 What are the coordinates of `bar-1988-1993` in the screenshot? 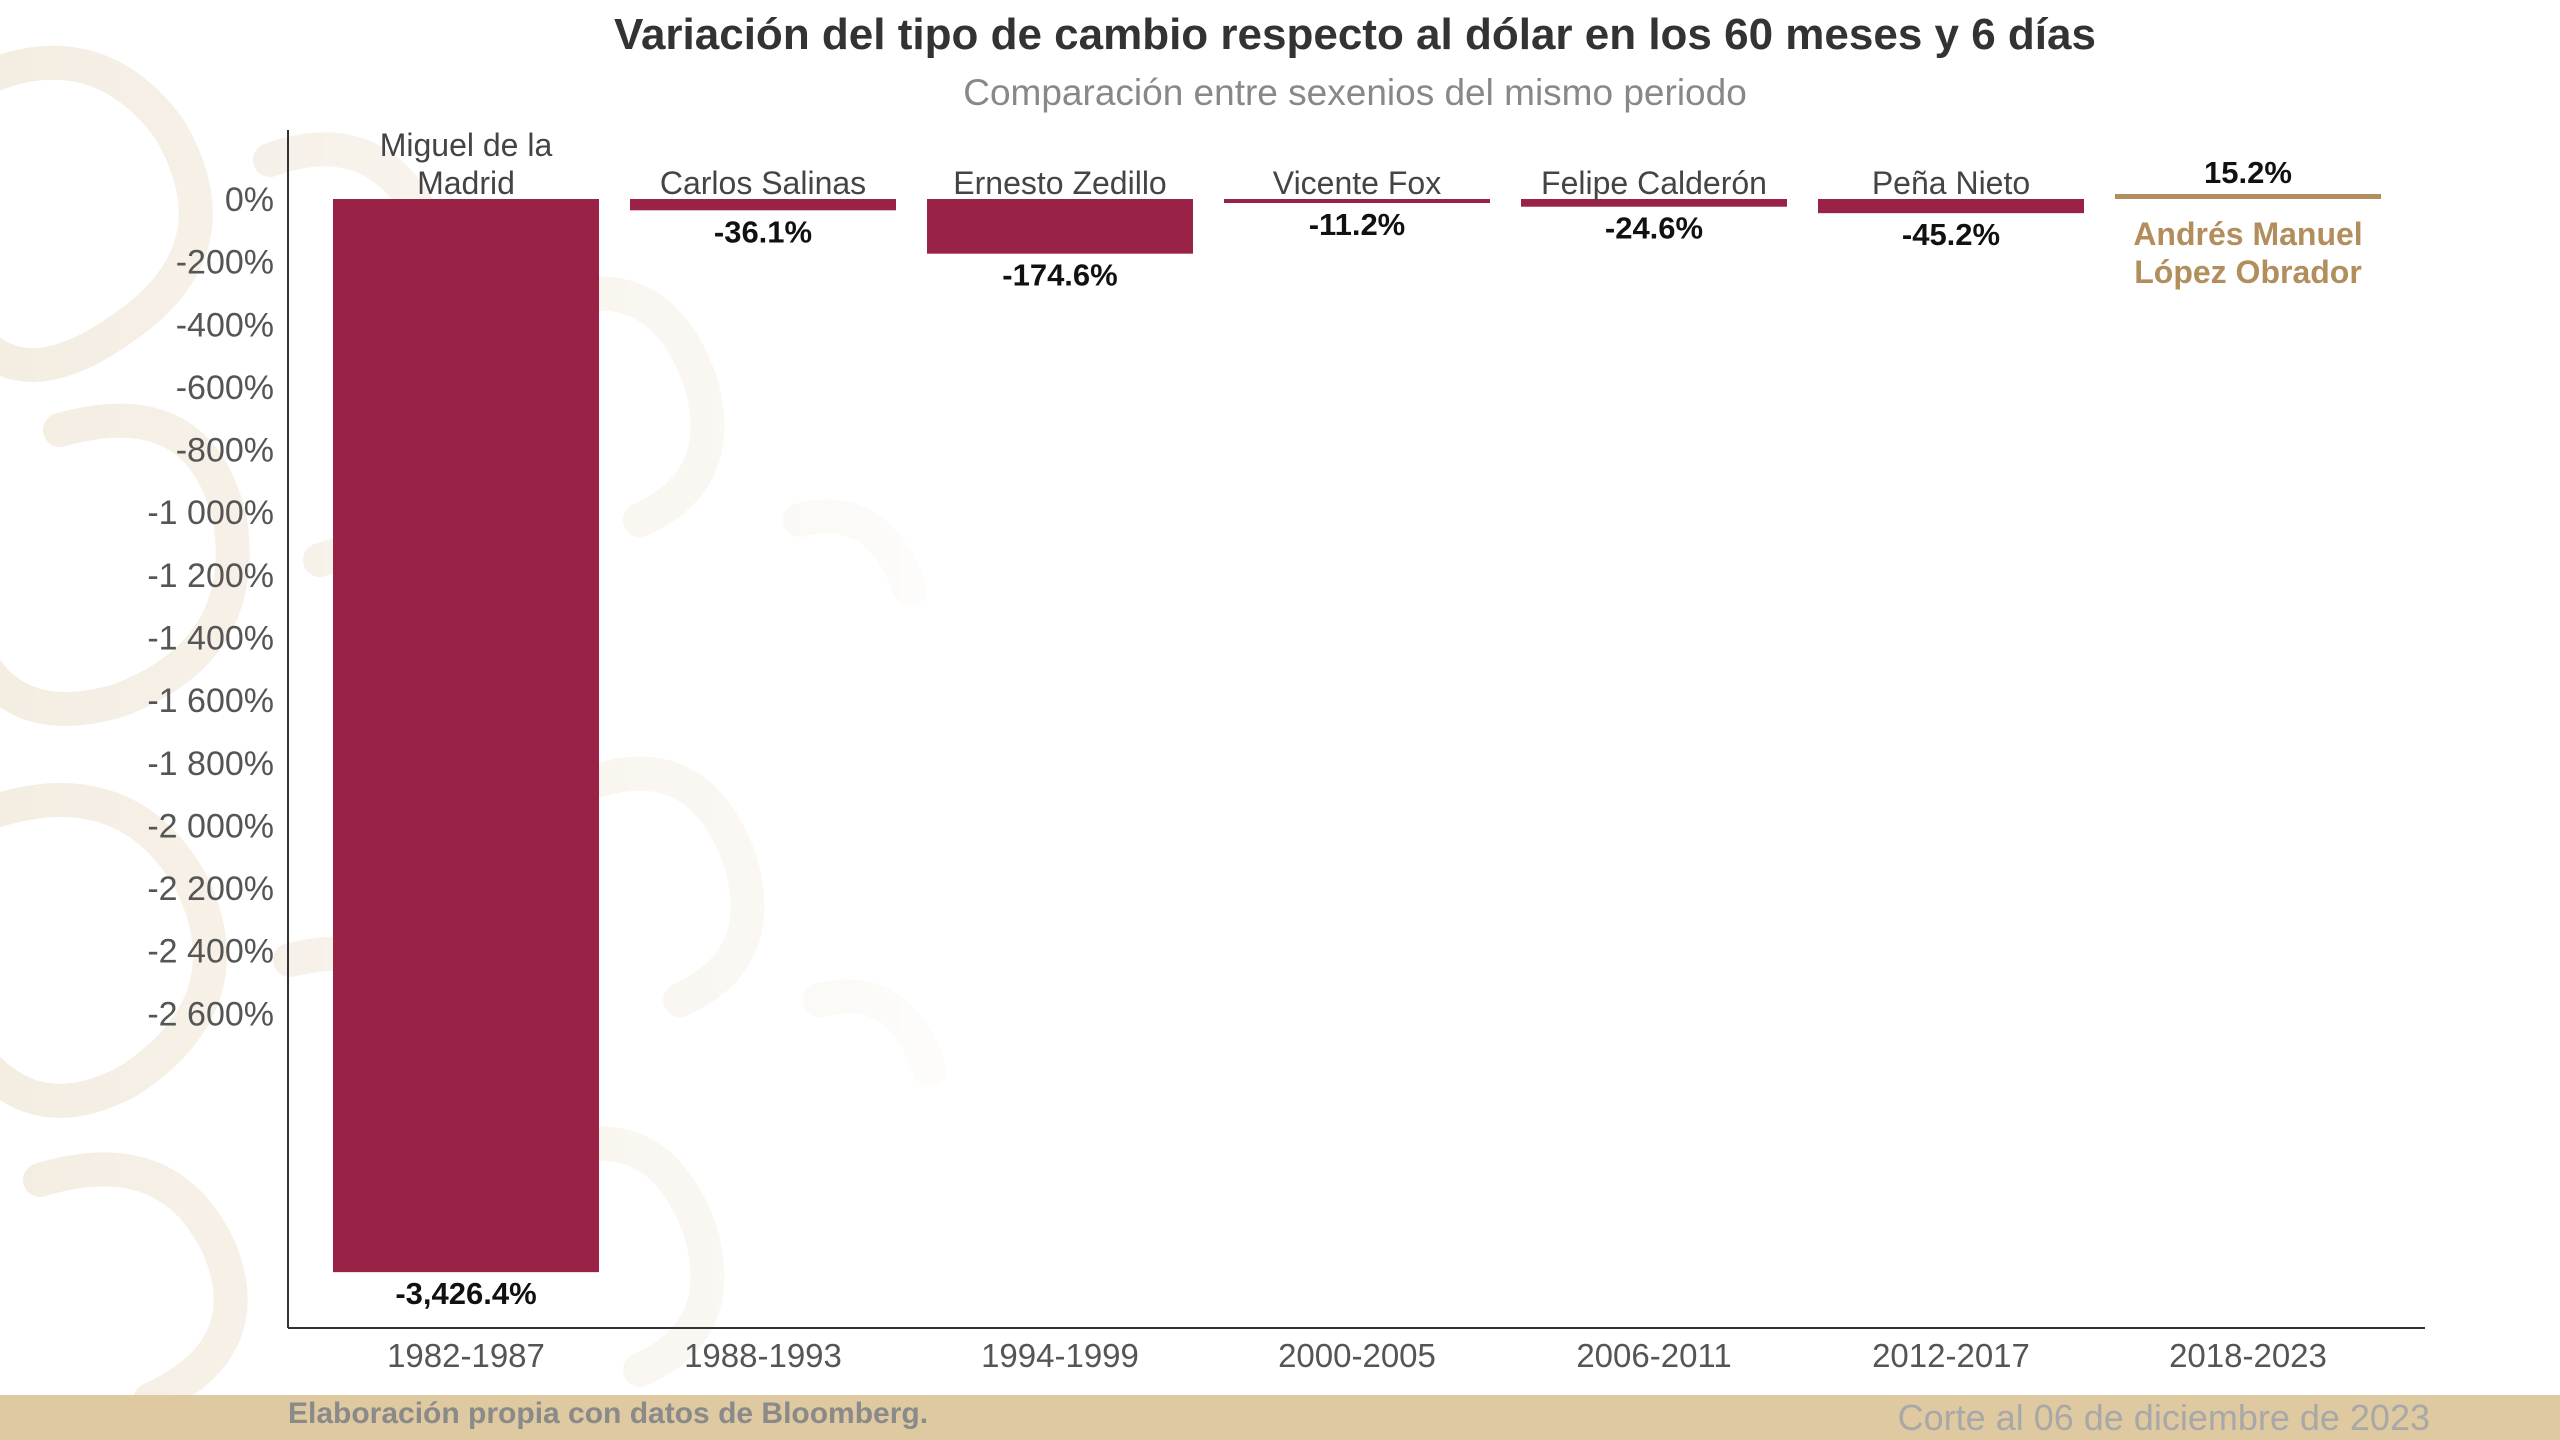 It's located at (763, 205).